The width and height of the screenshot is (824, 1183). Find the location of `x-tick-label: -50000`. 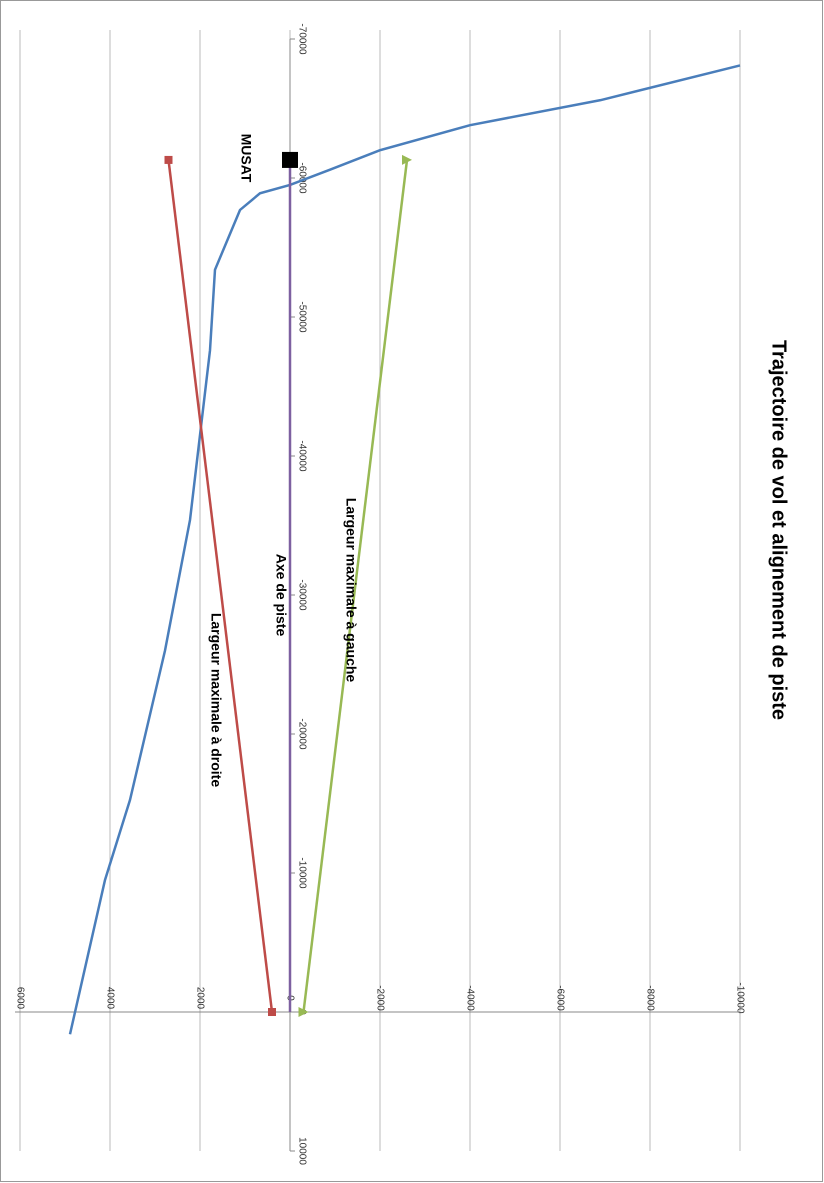

x-tick-label: -50000 is located at coordinates (301, 317).